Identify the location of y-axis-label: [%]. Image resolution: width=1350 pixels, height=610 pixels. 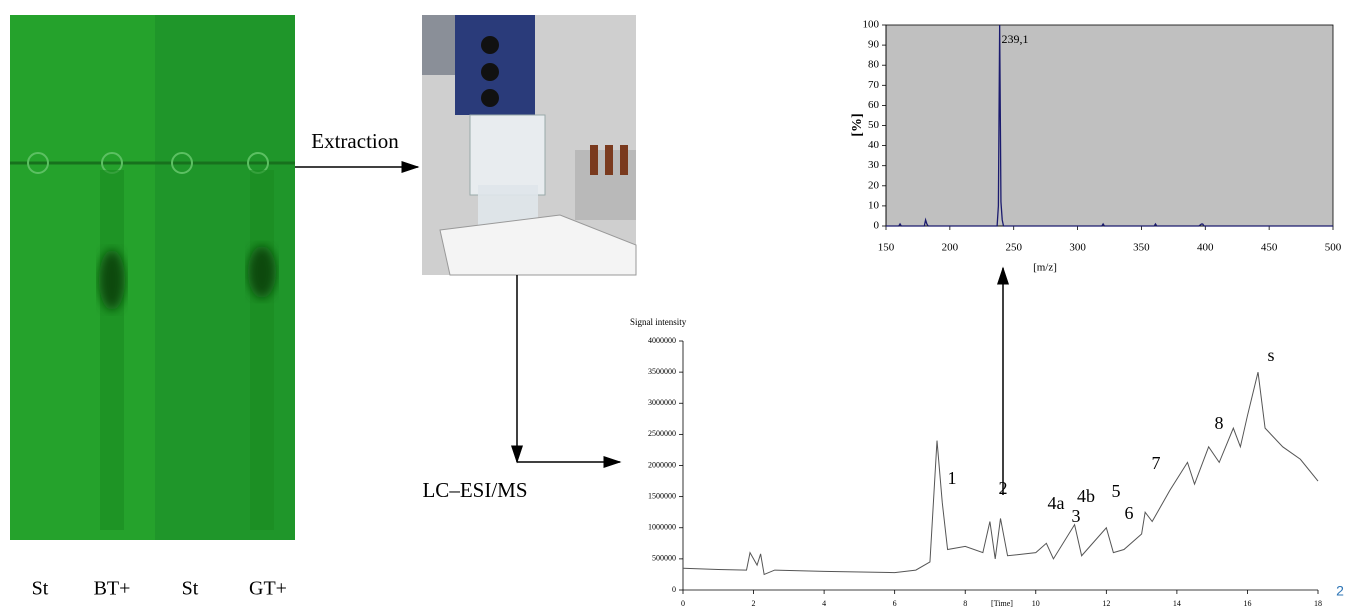
(857, 124).